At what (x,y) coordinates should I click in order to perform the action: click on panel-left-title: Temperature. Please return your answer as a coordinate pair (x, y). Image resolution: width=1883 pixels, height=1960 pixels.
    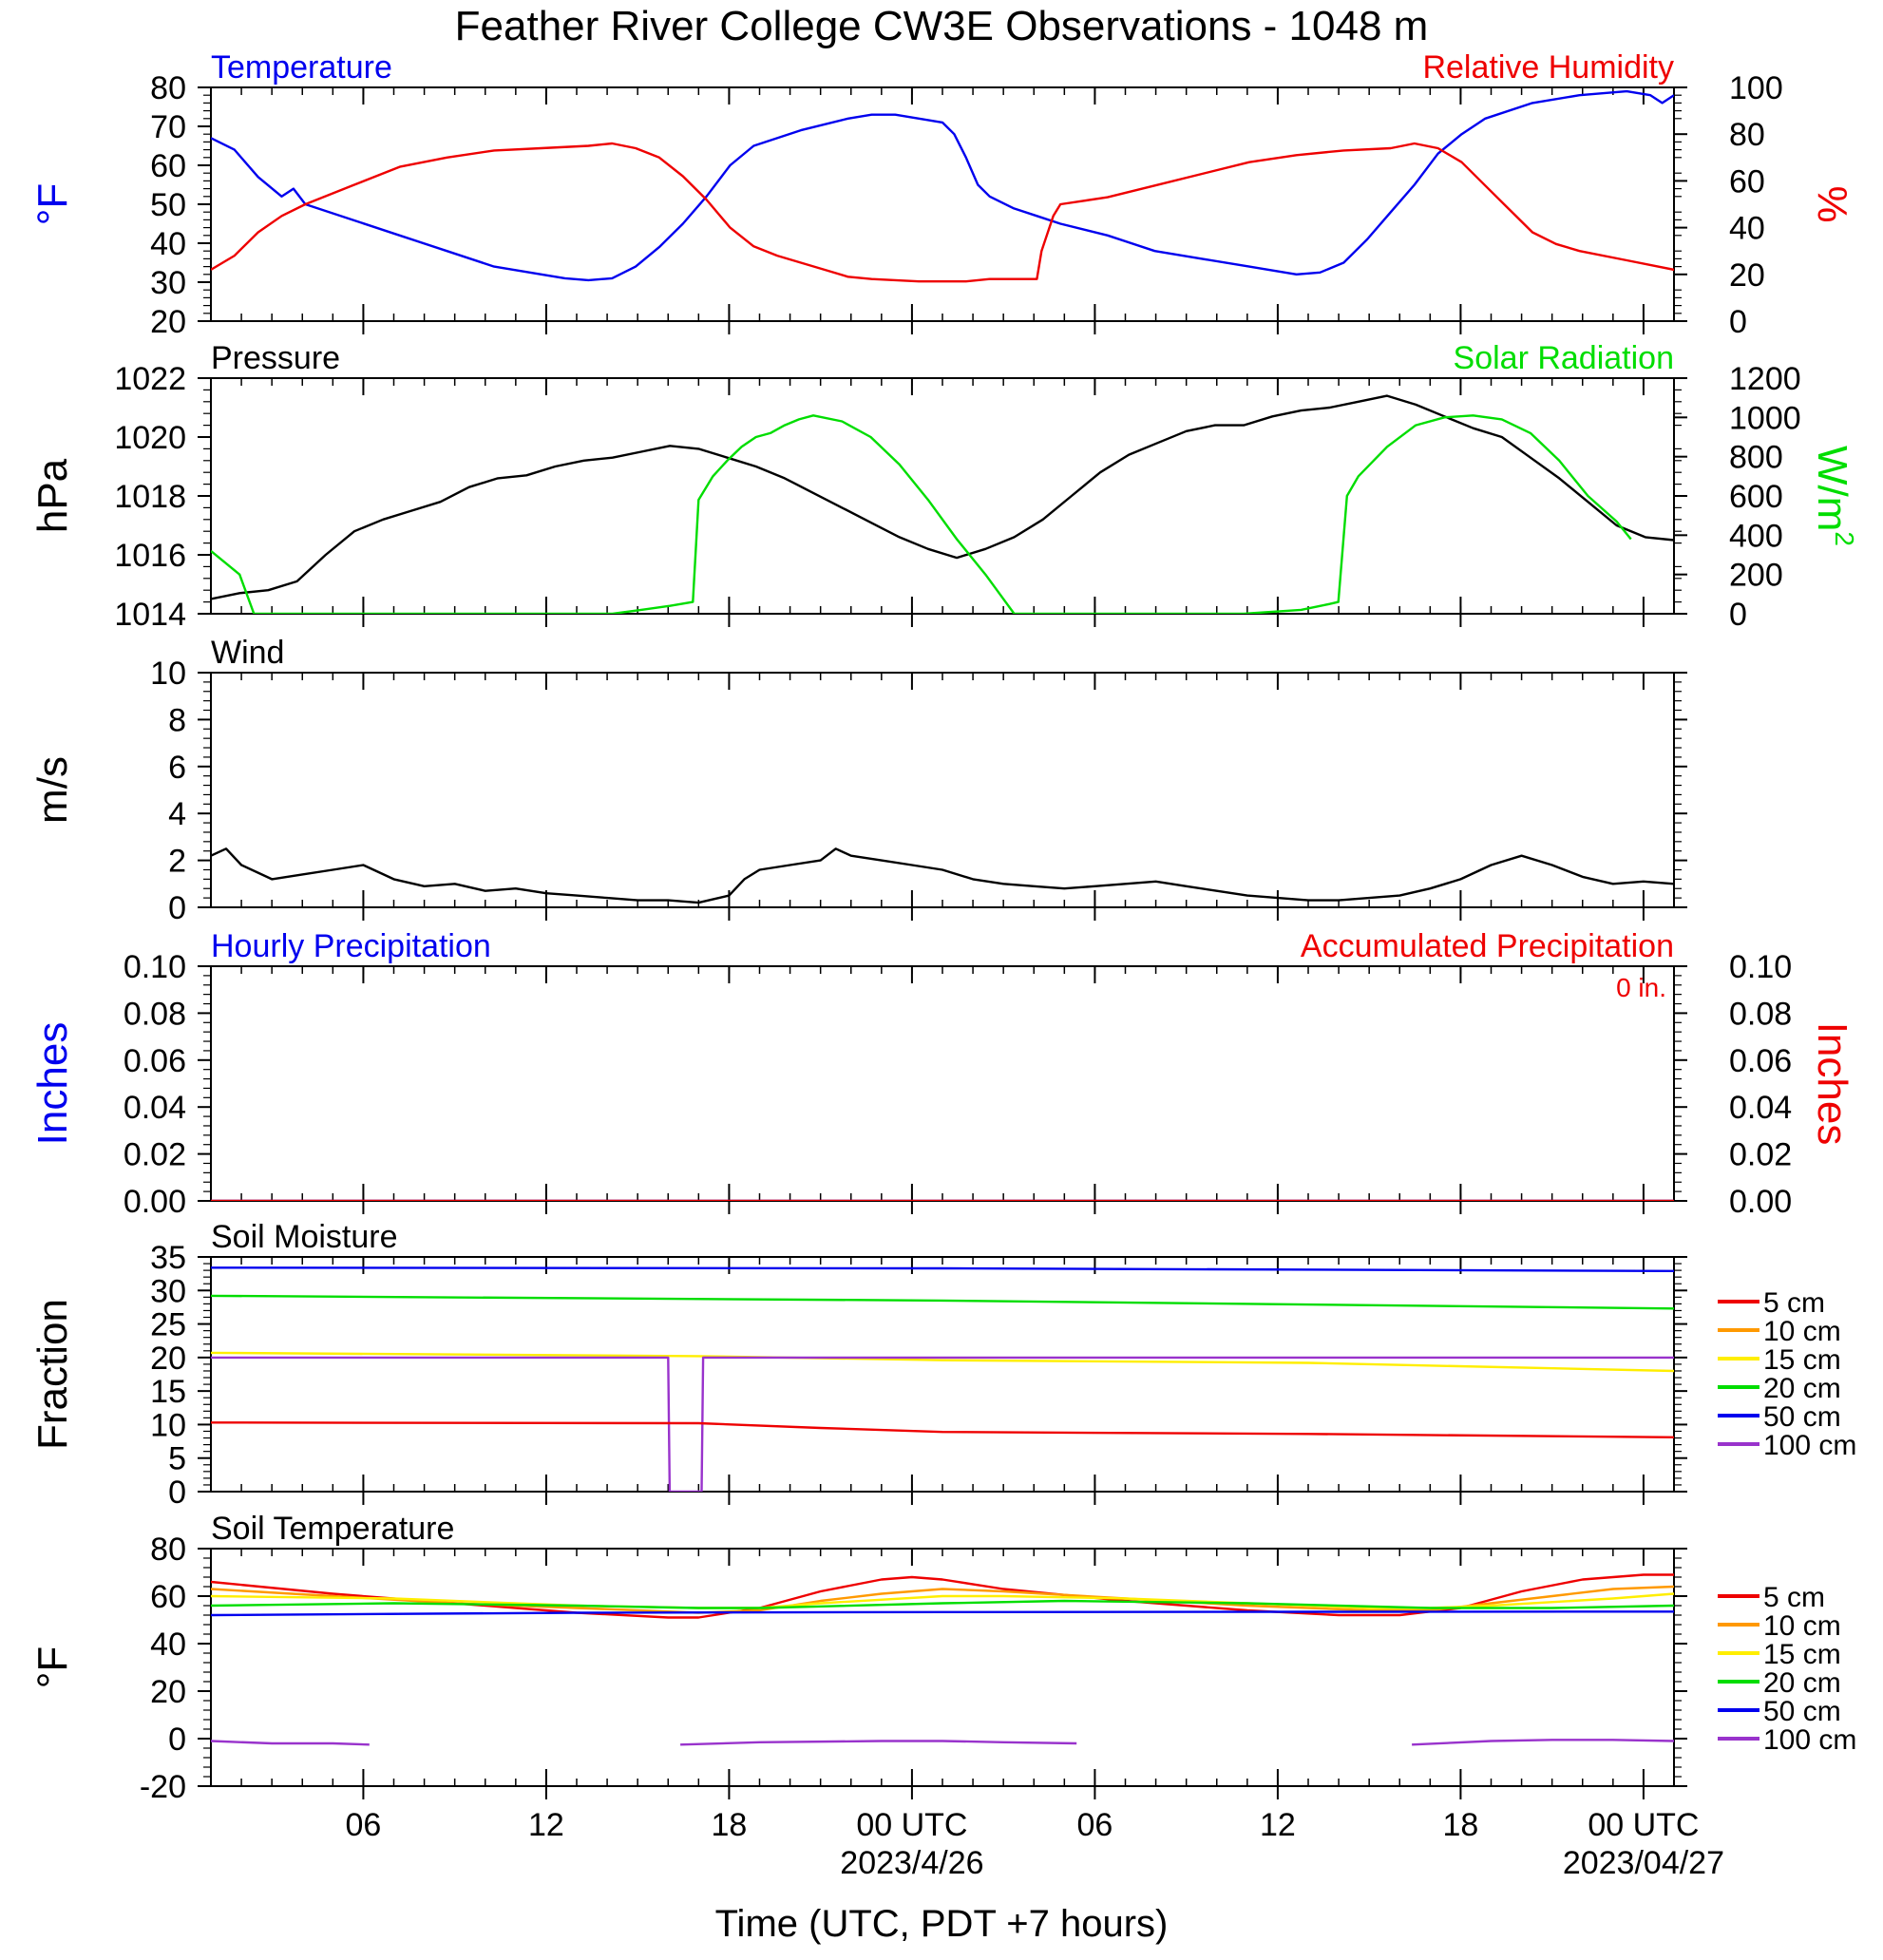
    Looking at the image, I should click on (301, 67).